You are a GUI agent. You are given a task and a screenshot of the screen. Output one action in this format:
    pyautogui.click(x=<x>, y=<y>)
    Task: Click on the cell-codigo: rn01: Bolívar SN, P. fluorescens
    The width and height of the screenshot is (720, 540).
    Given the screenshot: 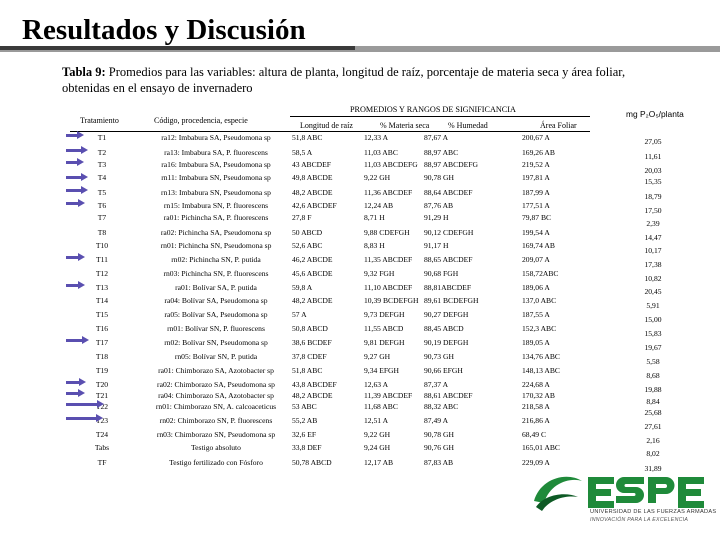 What is the action you would take?
    pyautogui.click(x=216, y=328)
    